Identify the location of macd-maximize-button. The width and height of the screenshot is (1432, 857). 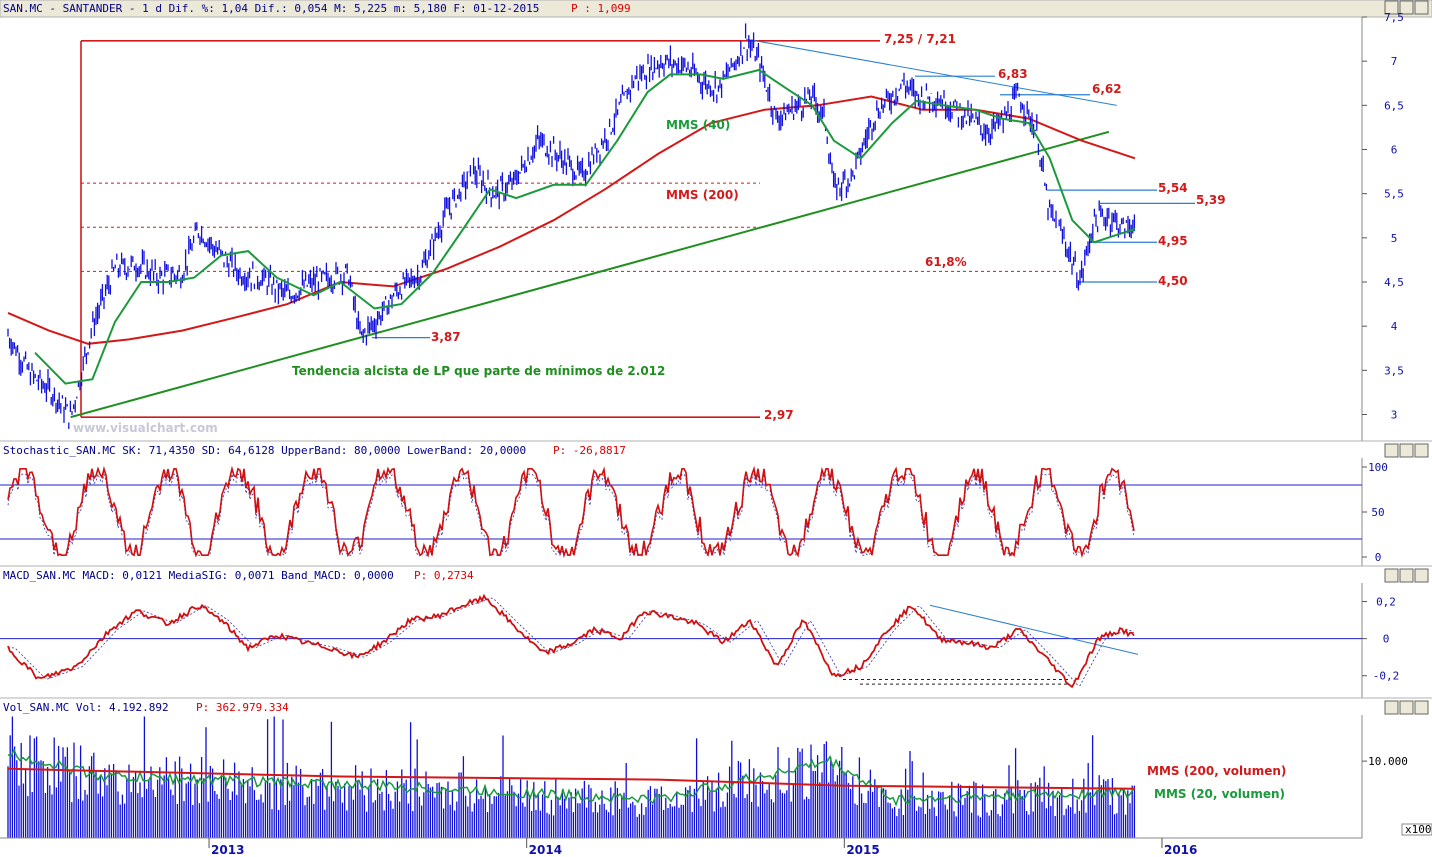
(1406, 575).